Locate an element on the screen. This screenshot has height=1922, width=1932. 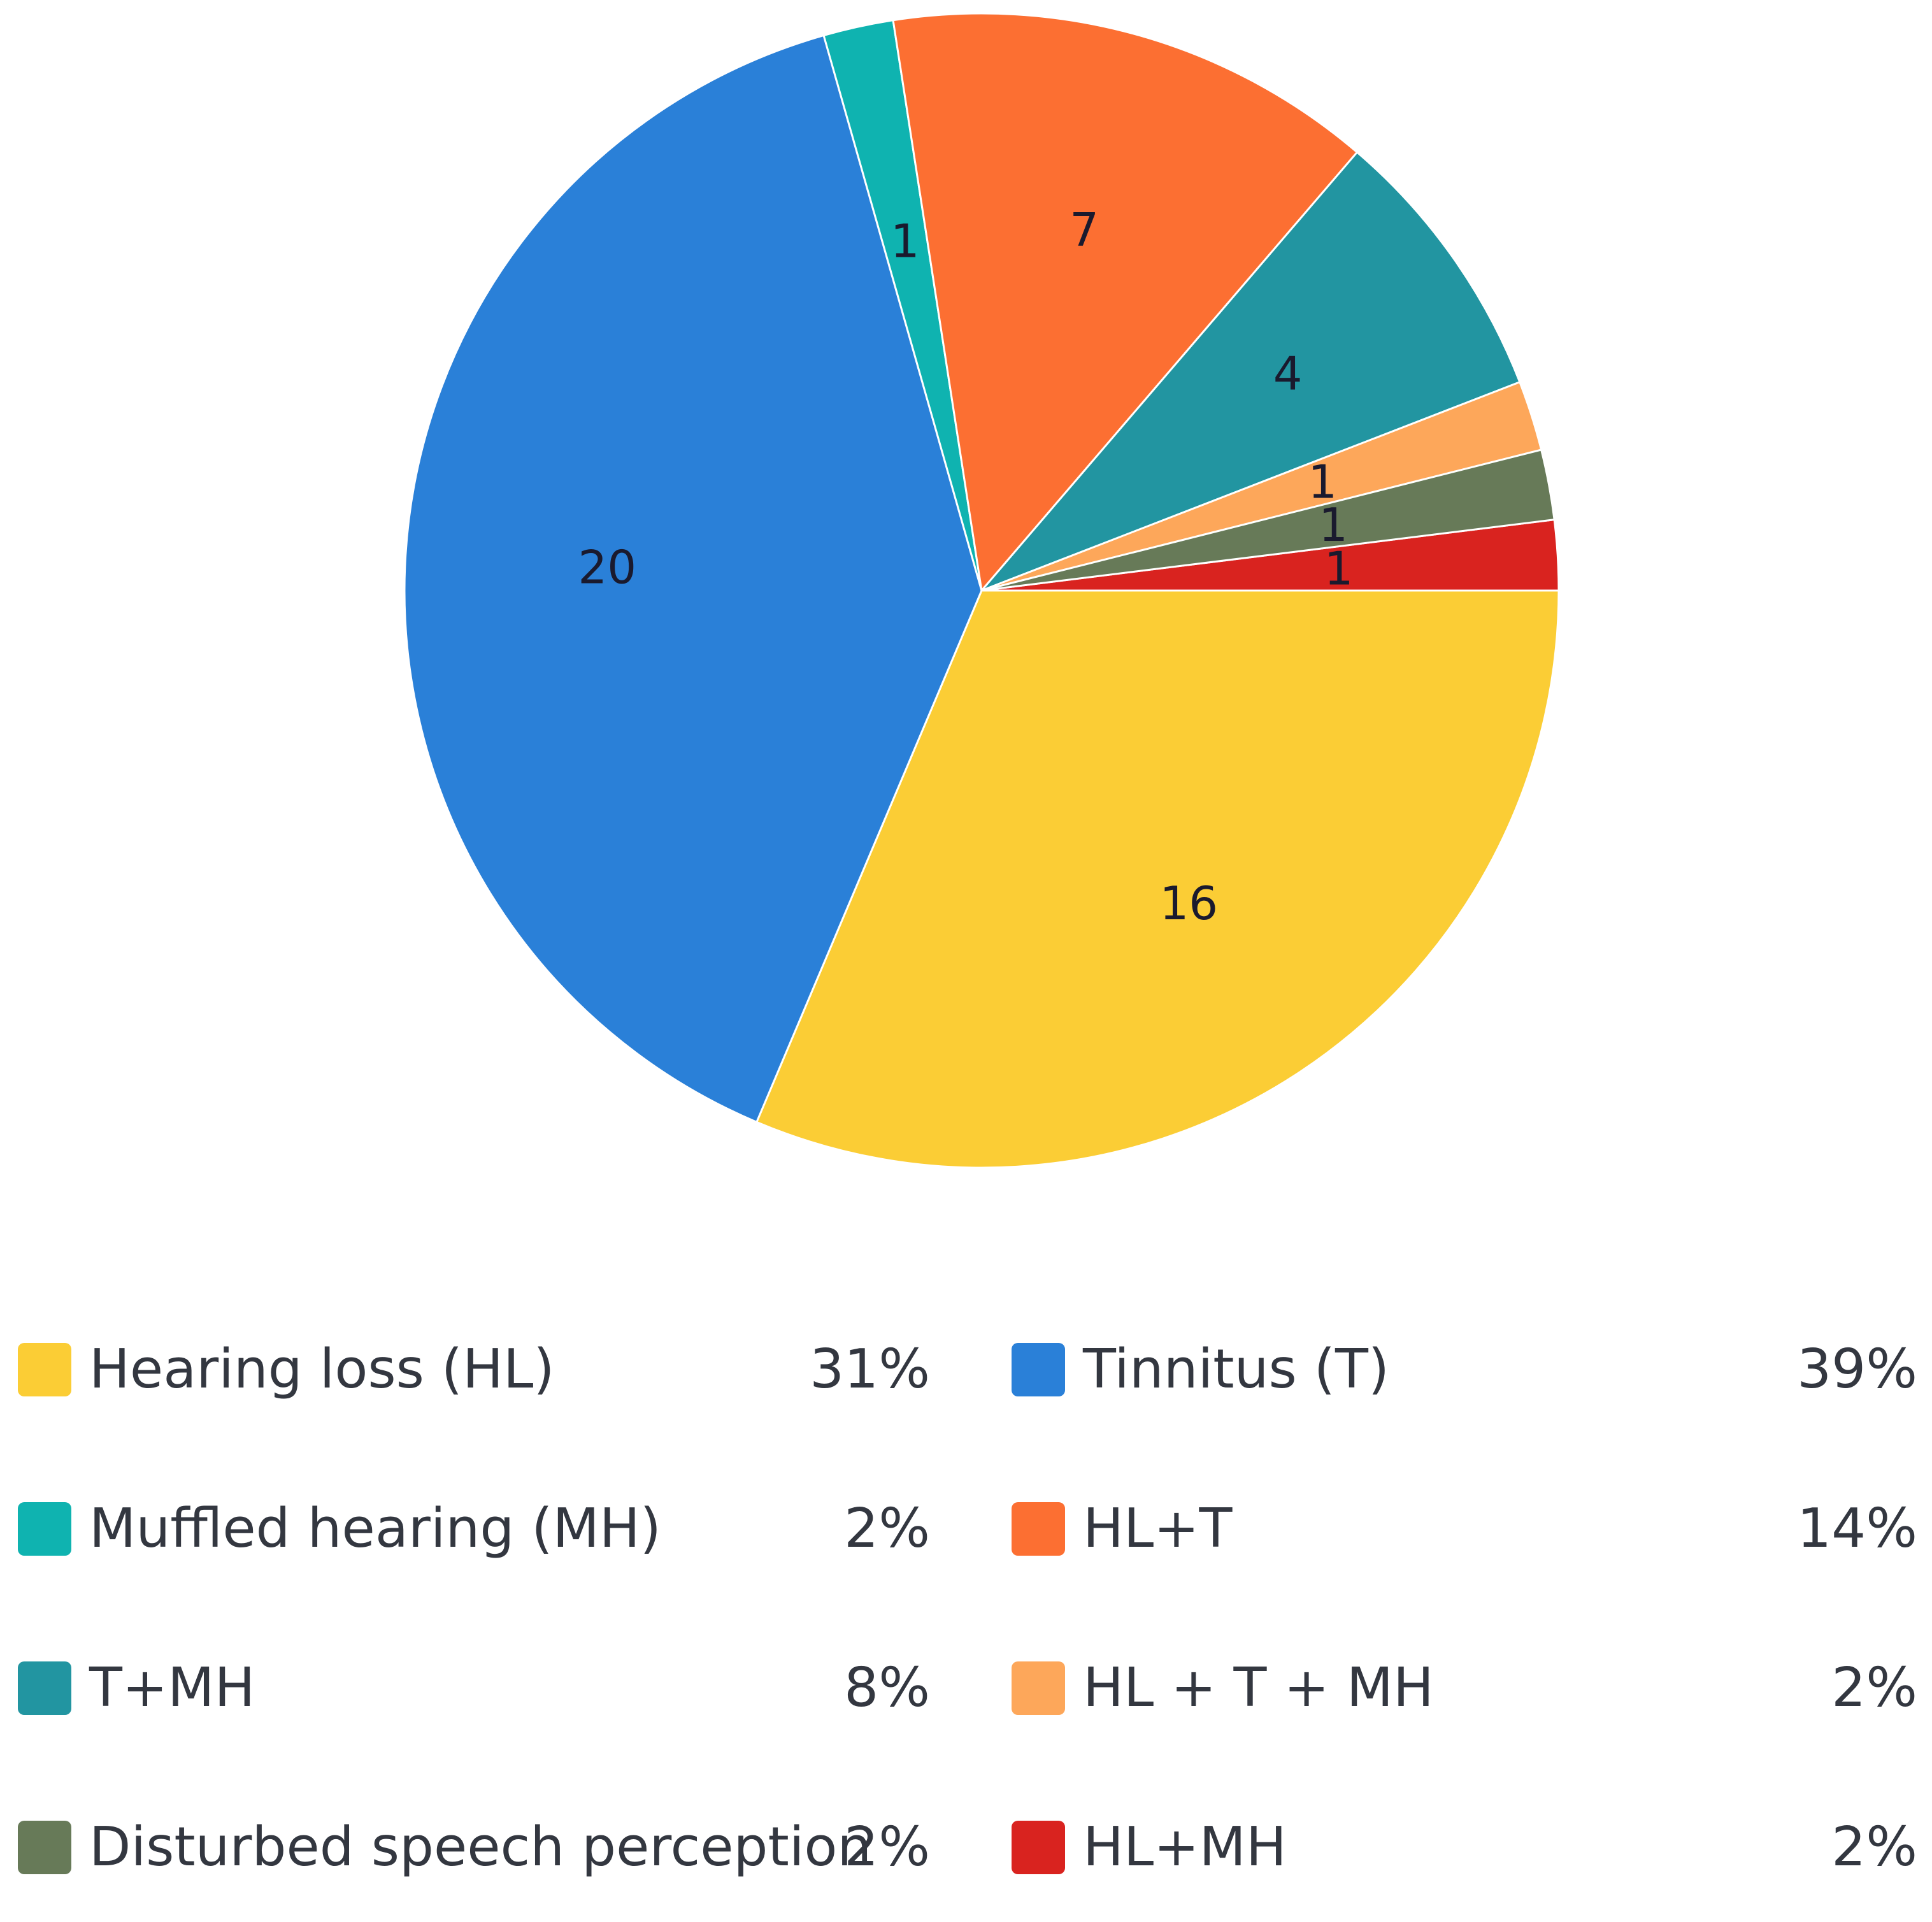
legend-label: HL+MH is located at coordinates (1185, 1848).